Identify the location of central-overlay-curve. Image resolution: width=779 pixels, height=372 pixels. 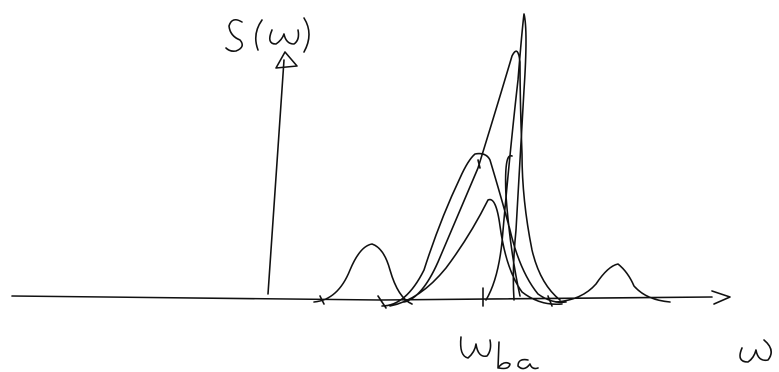
(476, 252).